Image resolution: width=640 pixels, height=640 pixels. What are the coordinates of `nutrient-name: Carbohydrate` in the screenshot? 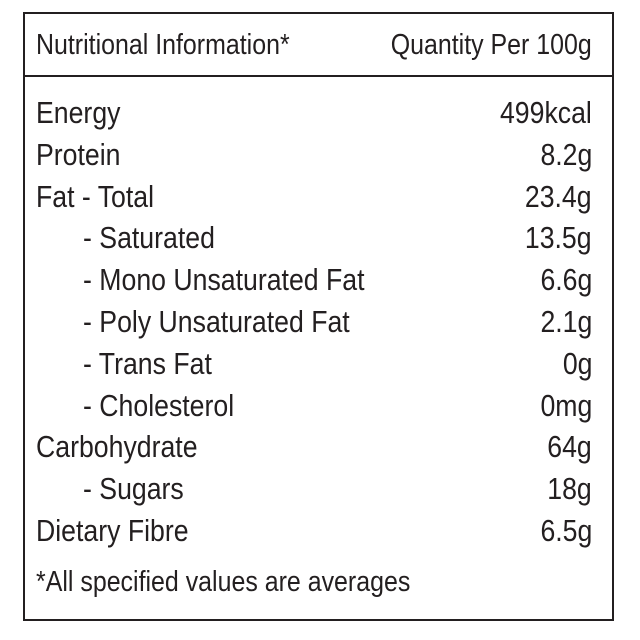 It's located at (117, 447).